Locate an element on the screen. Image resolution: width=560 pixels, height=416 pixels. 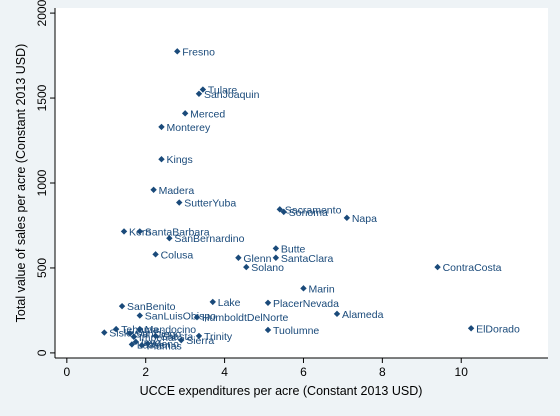
point-label: Sonoma is located at coordinates (308, 213).